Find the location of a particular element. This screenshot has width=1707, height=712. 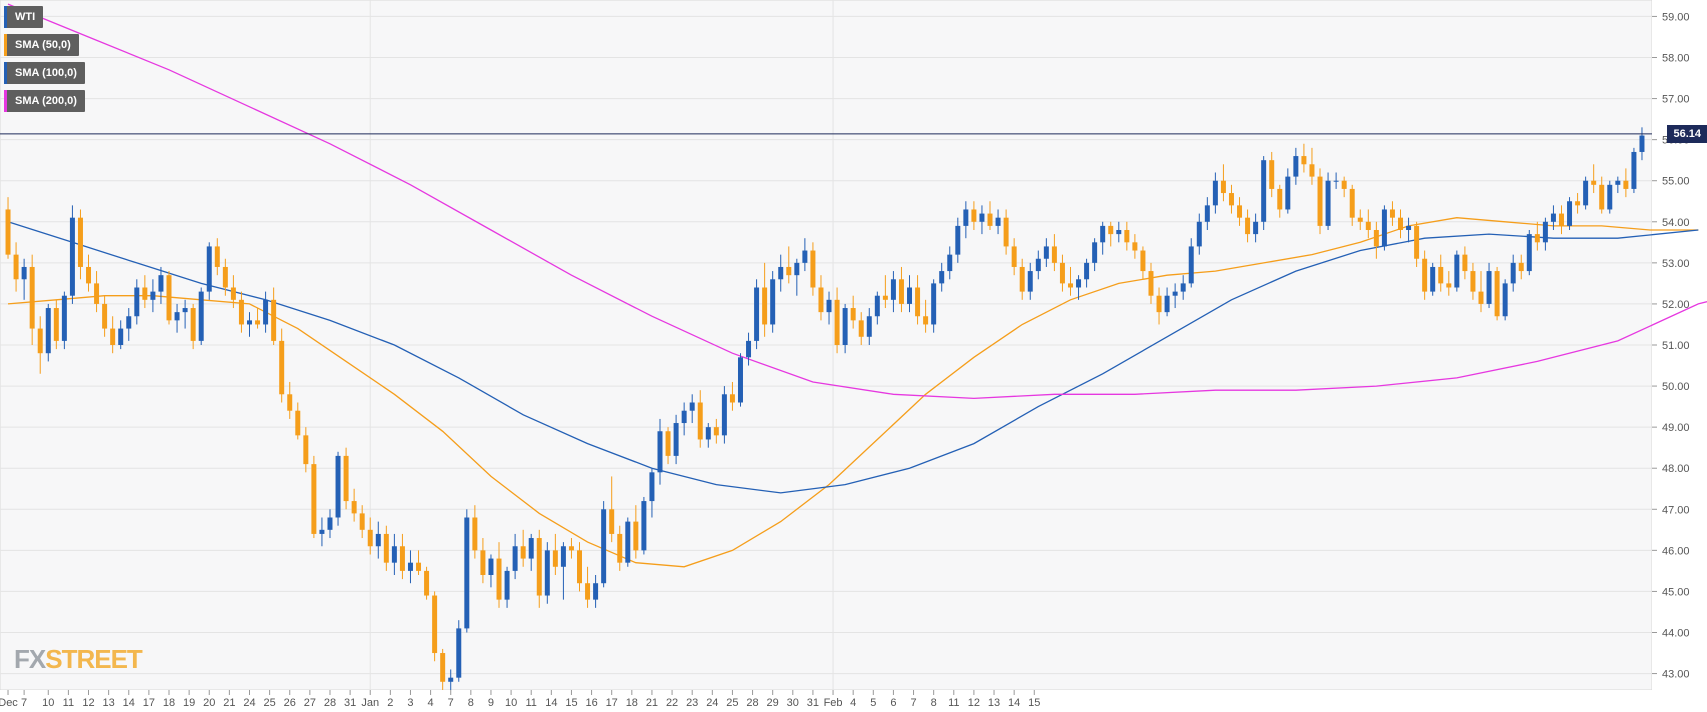

x-tick-label: 28 is located at coordinates (330, 703).